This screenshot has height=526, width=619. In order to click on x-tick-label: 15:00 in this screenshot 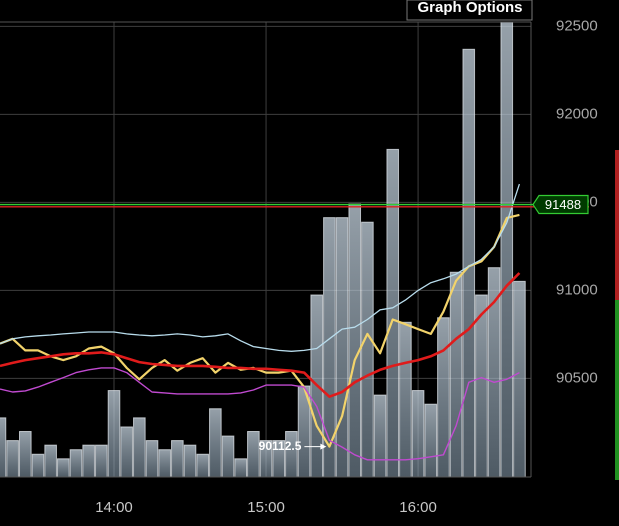, I will do `click(266, 507)`.